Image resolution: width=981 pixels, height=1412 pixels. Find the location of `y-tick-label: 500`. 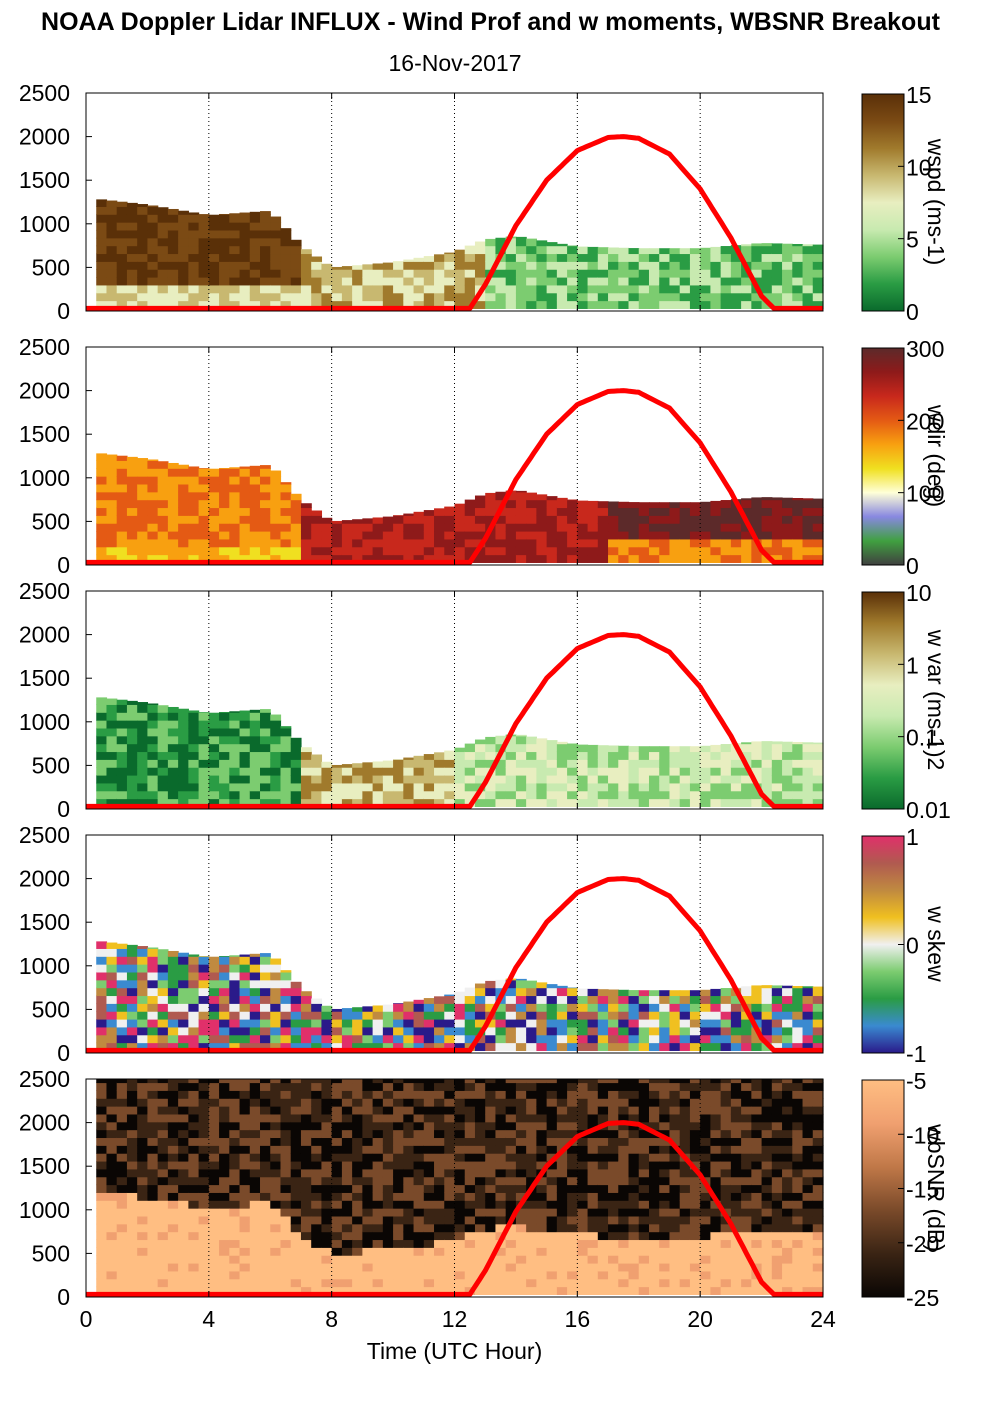

y-tick-label: 500 is located at coordinates (51, 1009).